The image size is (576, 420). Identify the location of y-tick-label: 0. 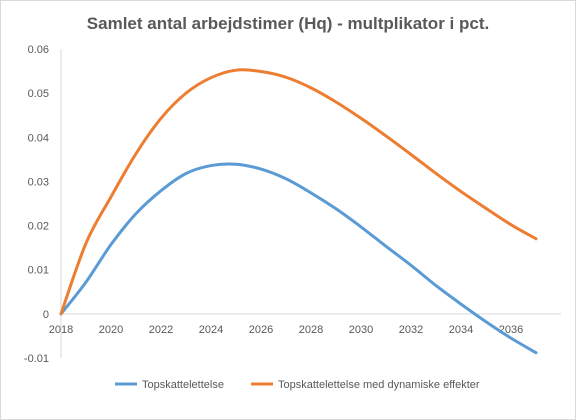
(46, 315).